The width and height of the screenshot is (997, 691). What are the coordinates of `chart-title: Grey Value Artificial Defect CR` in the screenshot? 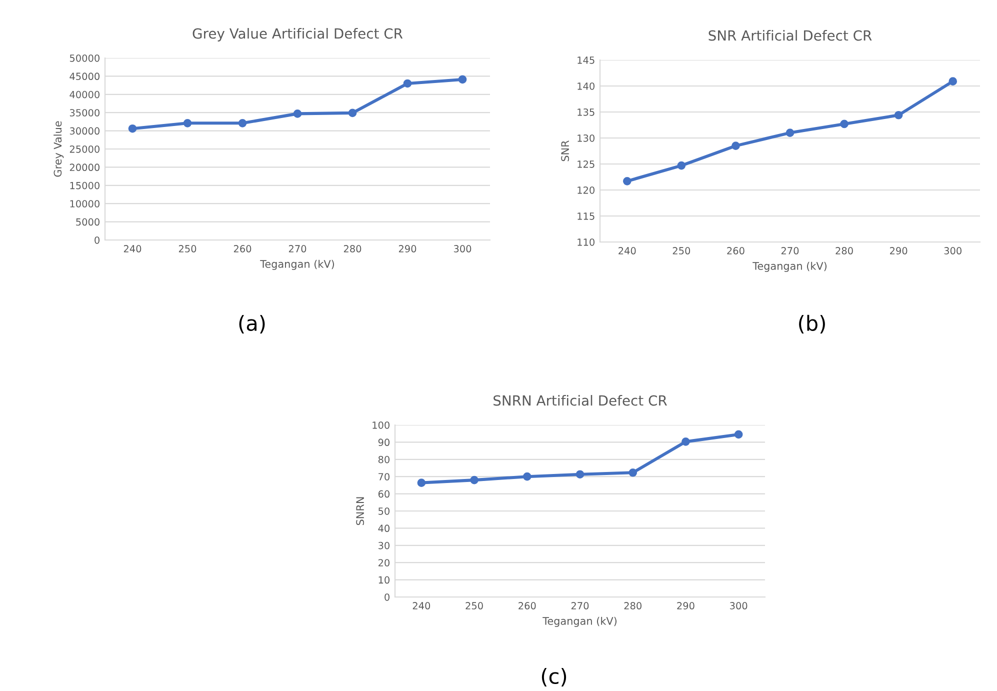 It's located at (297, 35).